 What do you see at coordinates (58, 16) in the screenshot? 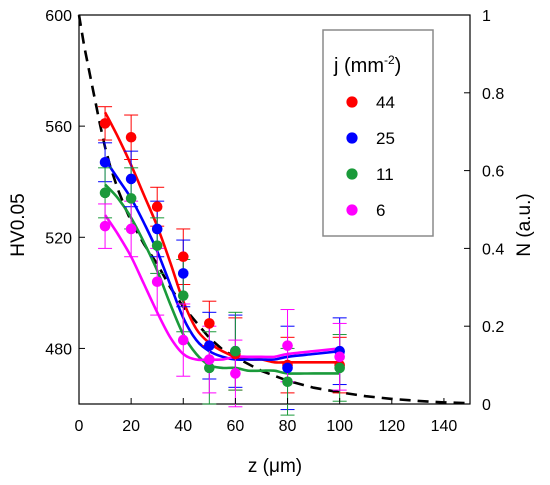
I see `y-left-tick-label: 600` at bounding box center [58, 16].